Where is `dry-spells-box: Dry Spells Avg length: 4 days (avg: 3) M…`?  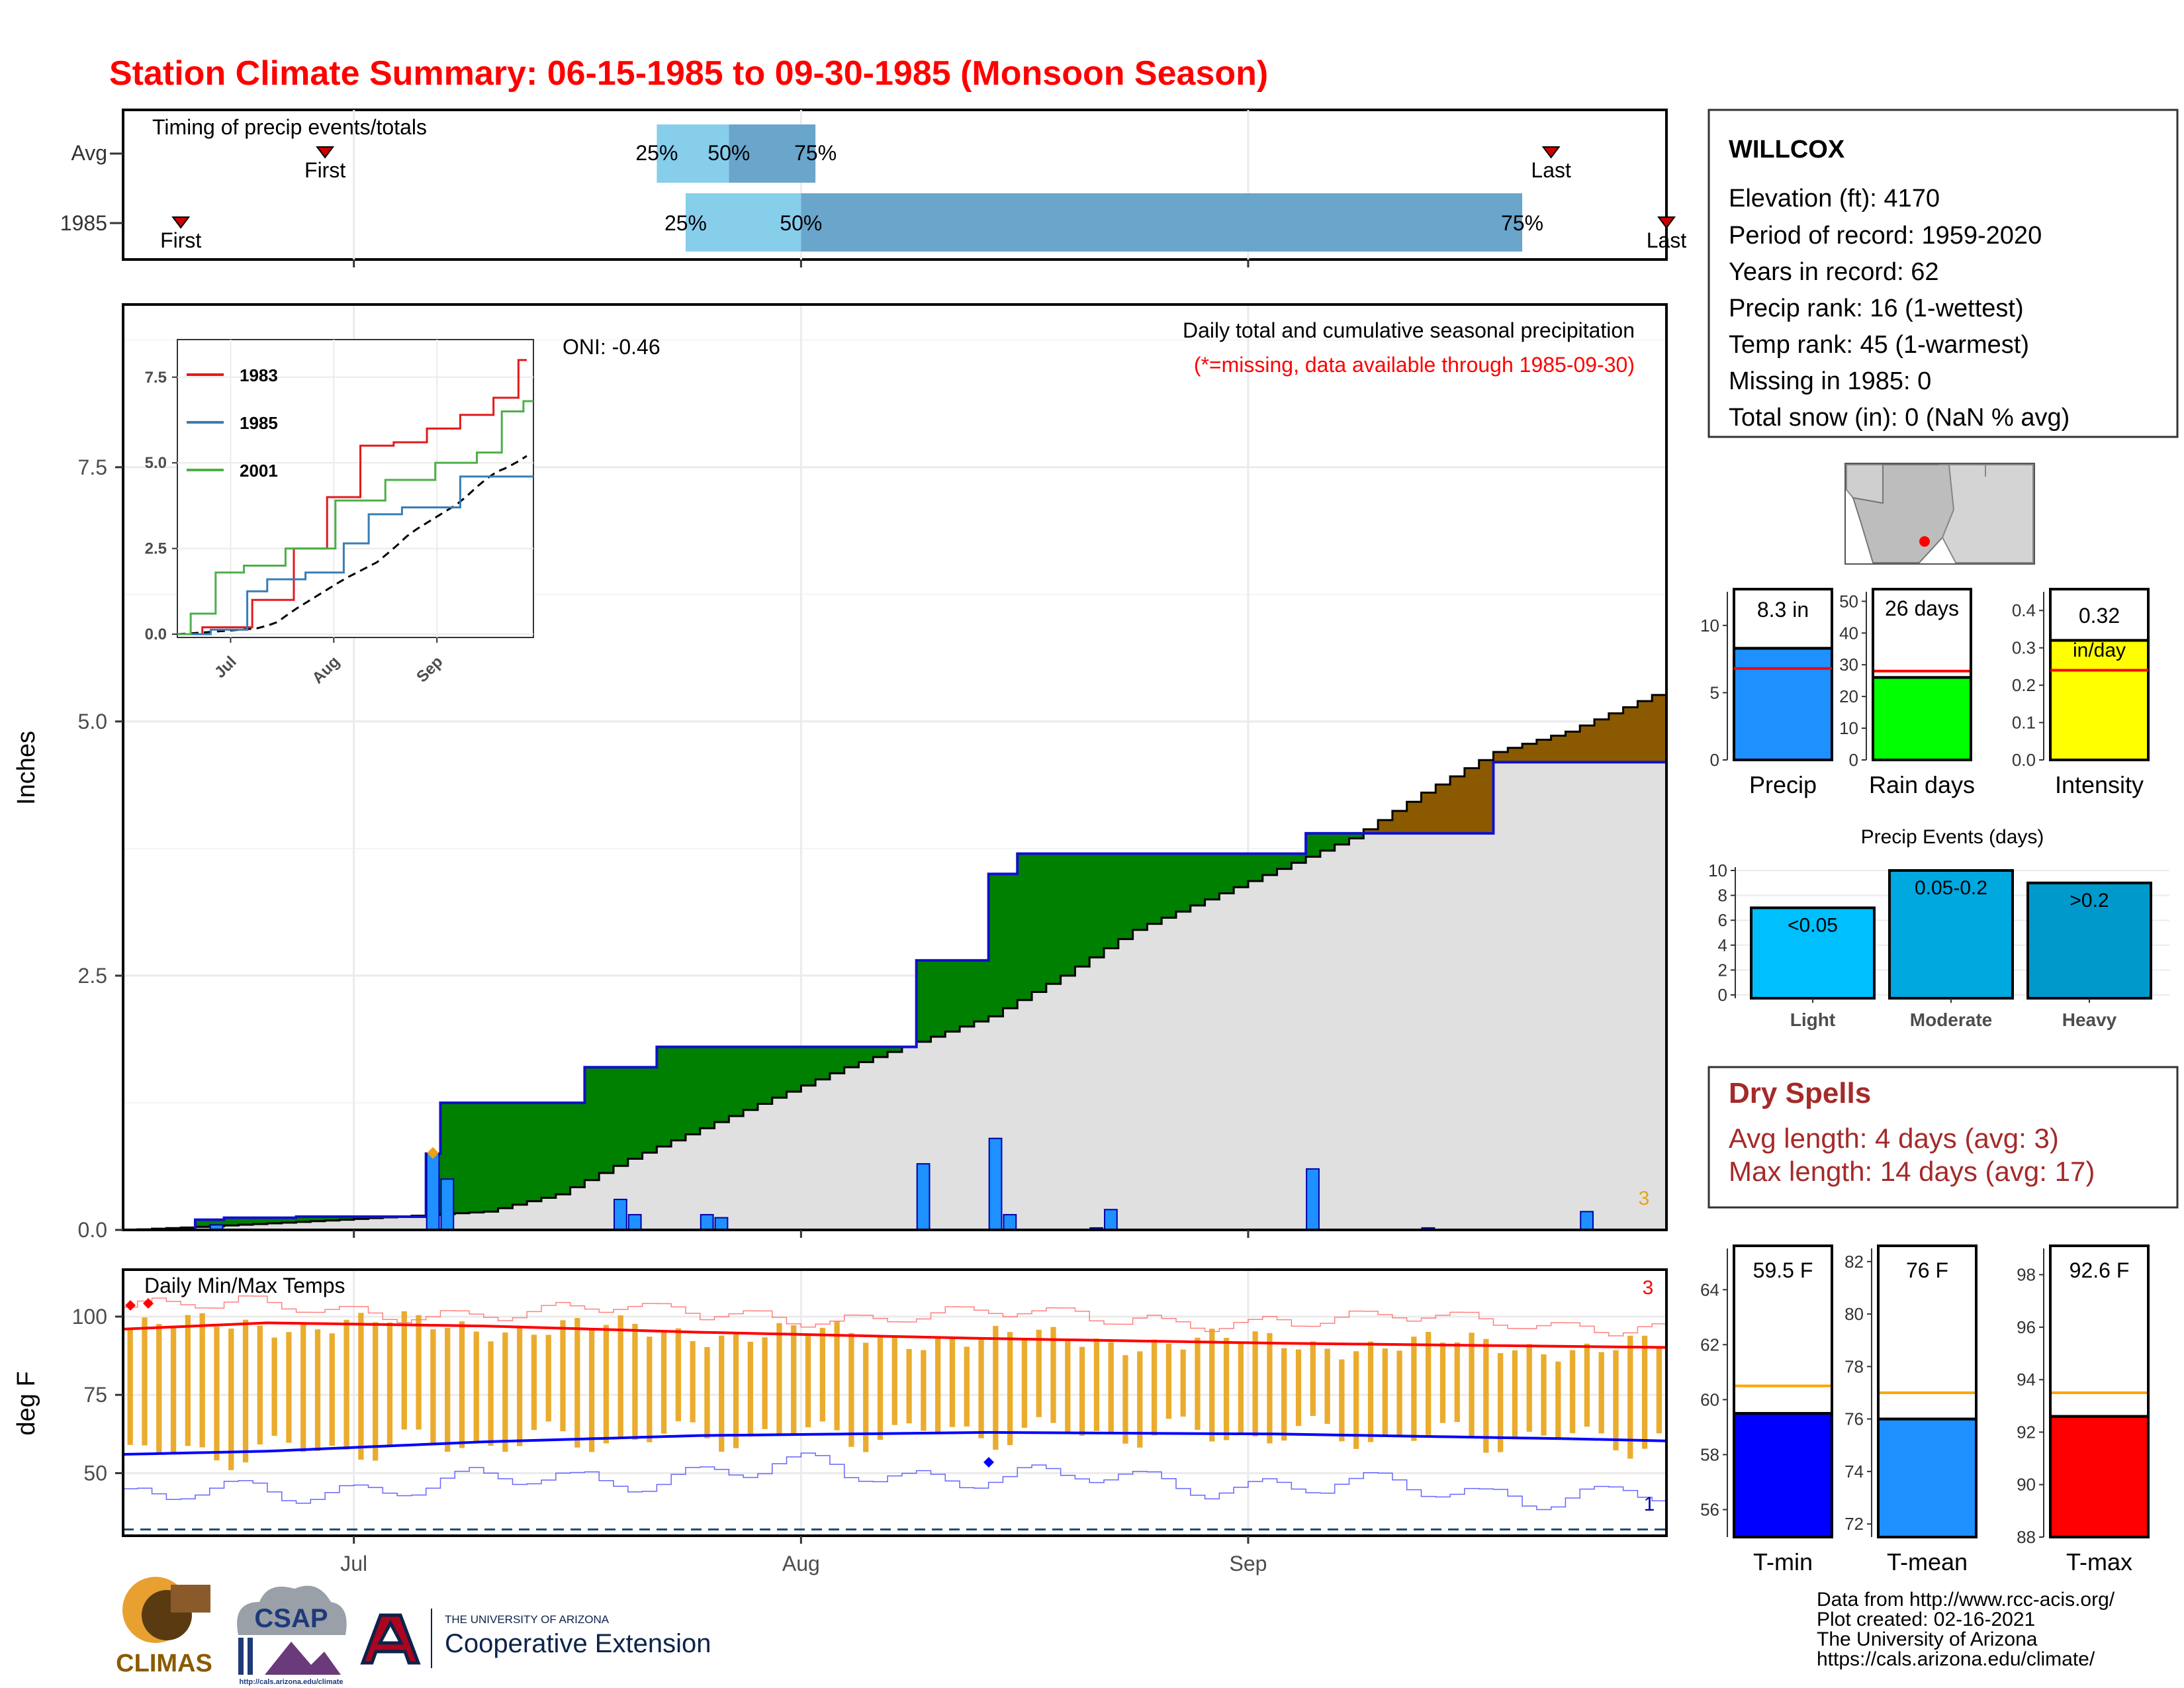 dry-spells-box: Dry Spells Avg length: 4 days (avg: 3) M… is located at coordinates (1943, 1137).